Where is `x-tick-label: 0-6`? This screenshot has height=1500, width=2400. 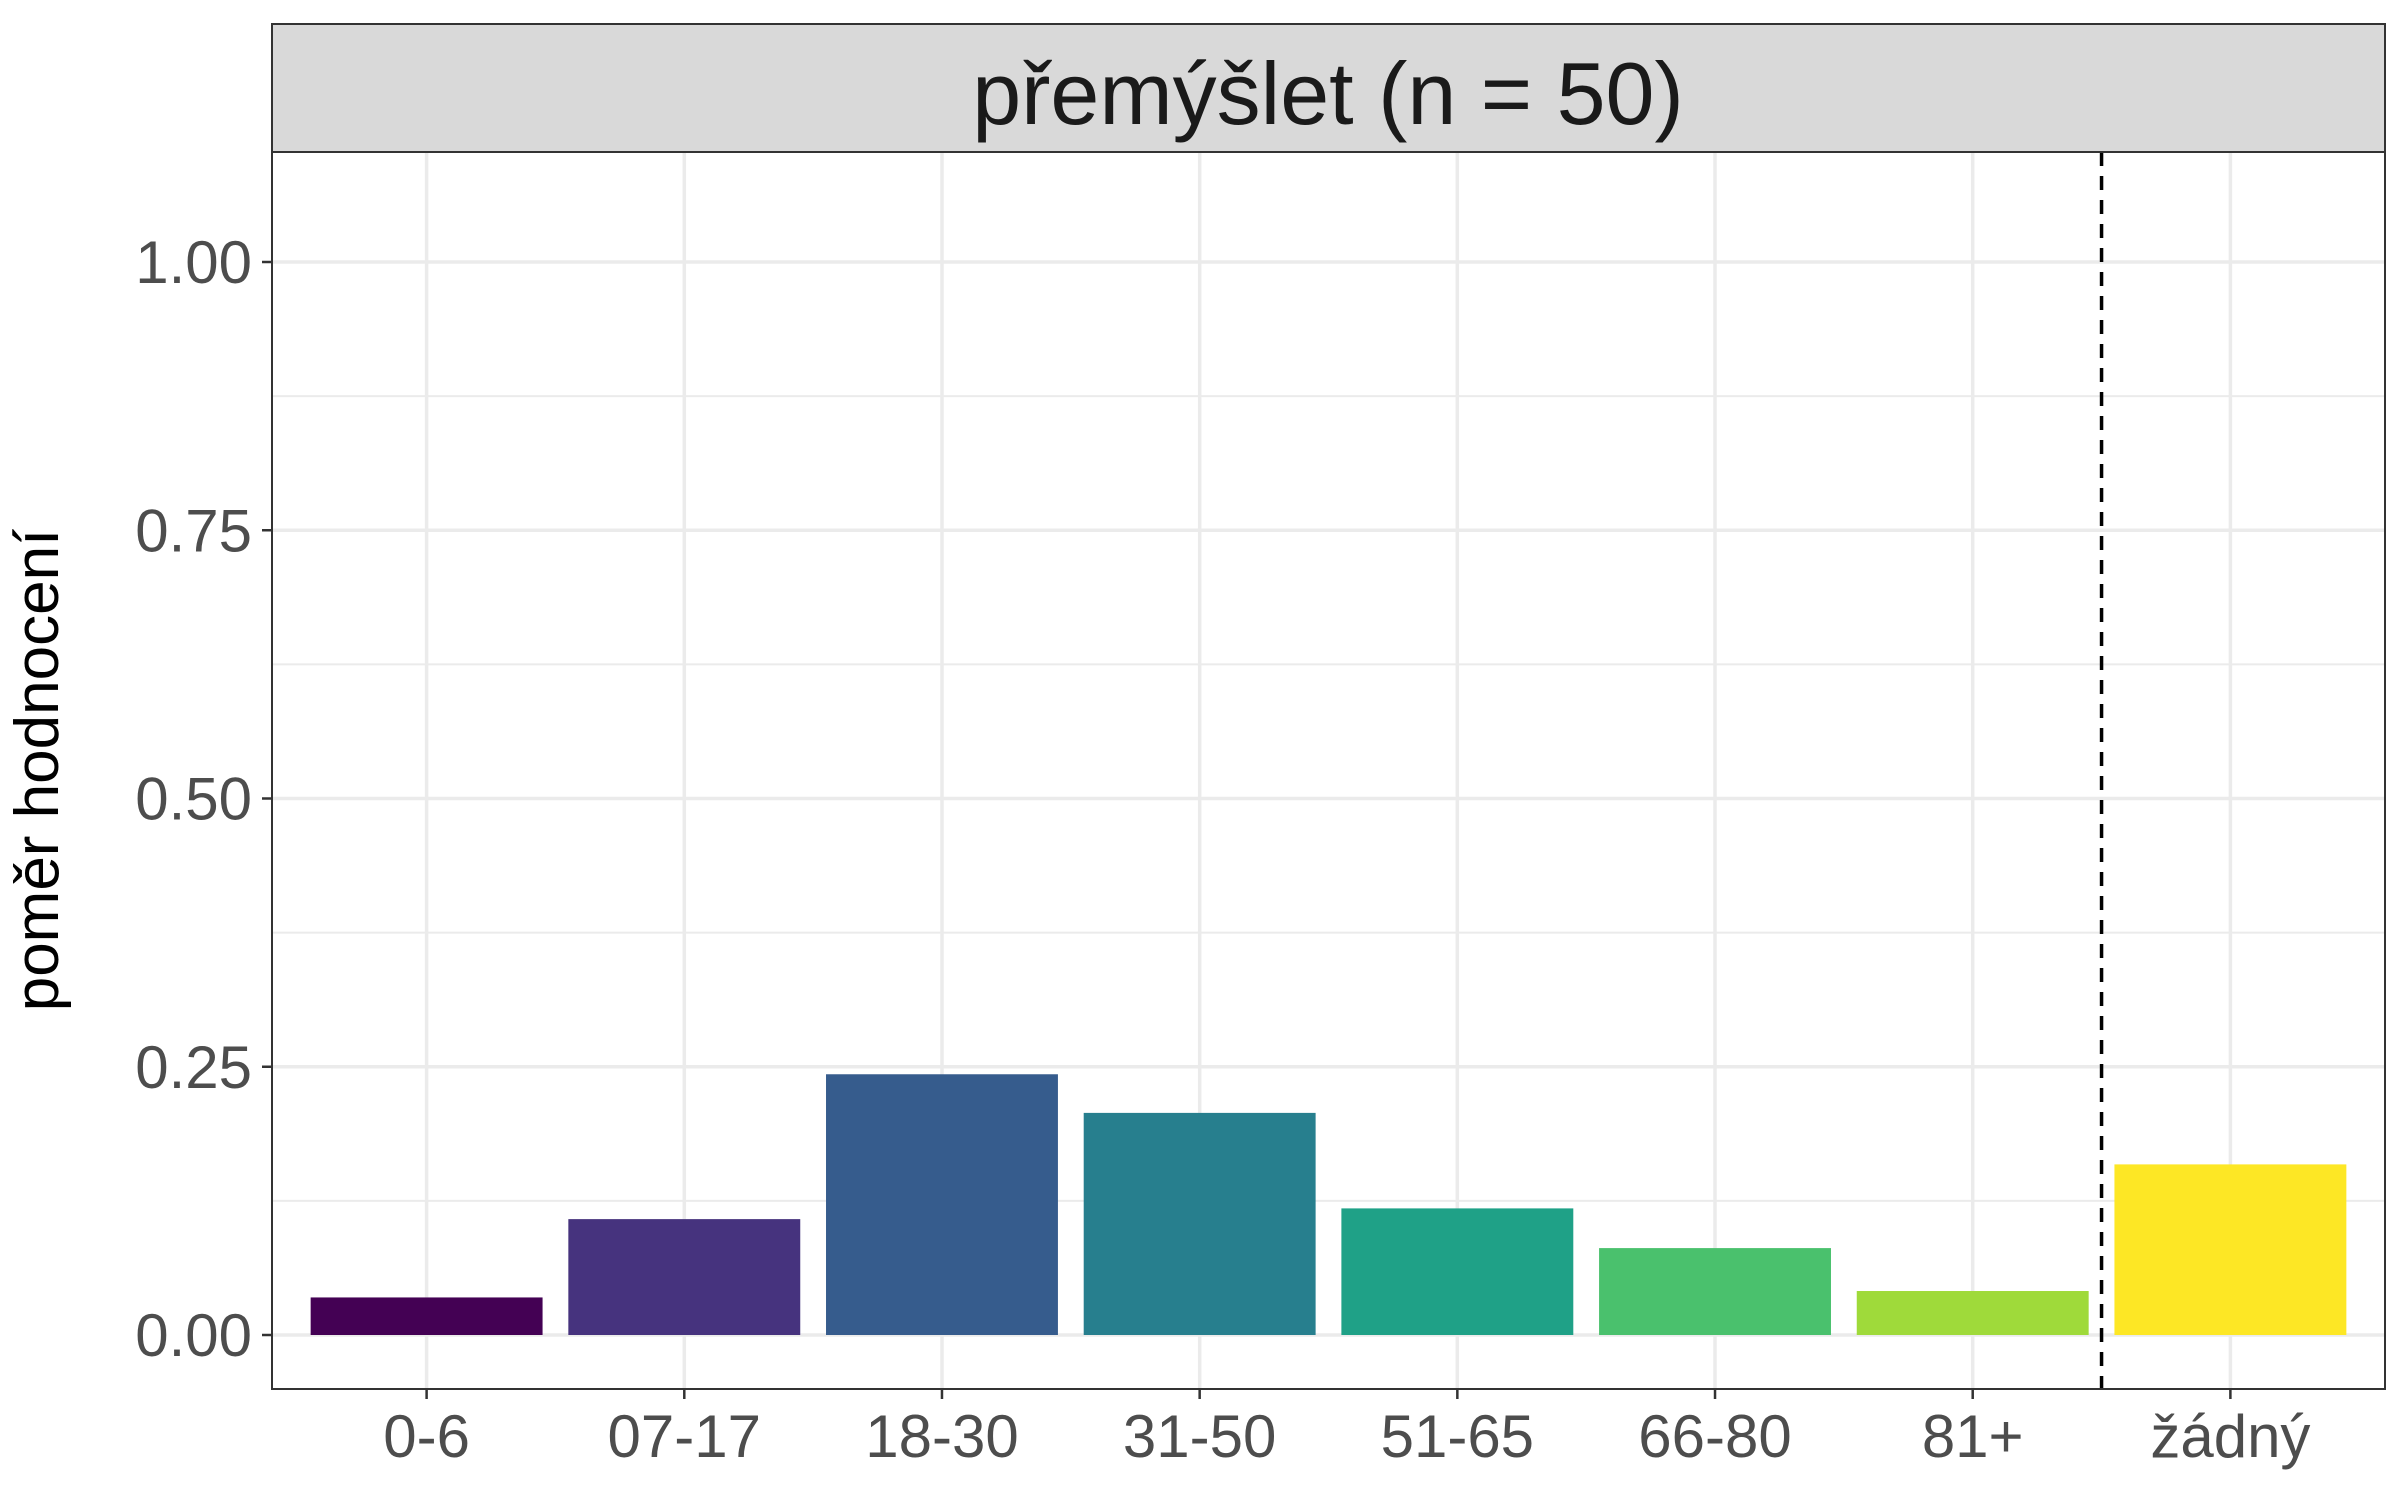
x-tick-label: 0-6 is located at coordinates (426, 1436).